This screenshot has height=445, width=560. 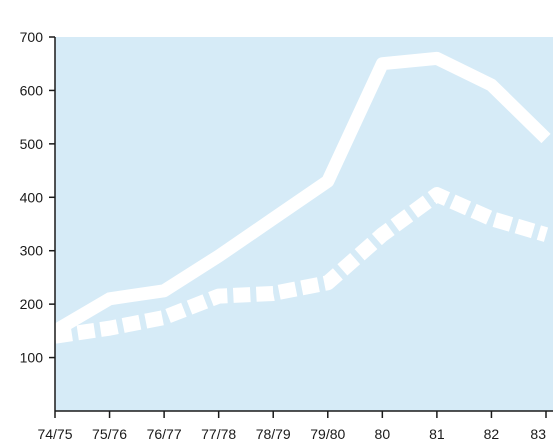 What do you see at coordinates (492, 434) in the screenshot?
I see `x-tick-label: 82` at bounding box center [492, 434].